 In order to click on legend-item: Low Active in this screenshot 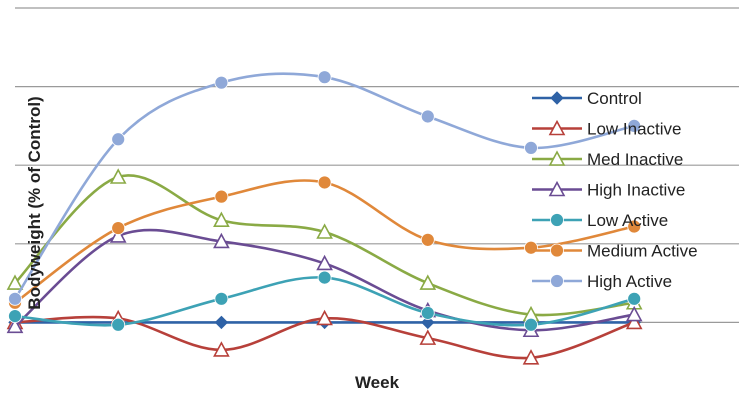, I will do `click(600, 220)`.